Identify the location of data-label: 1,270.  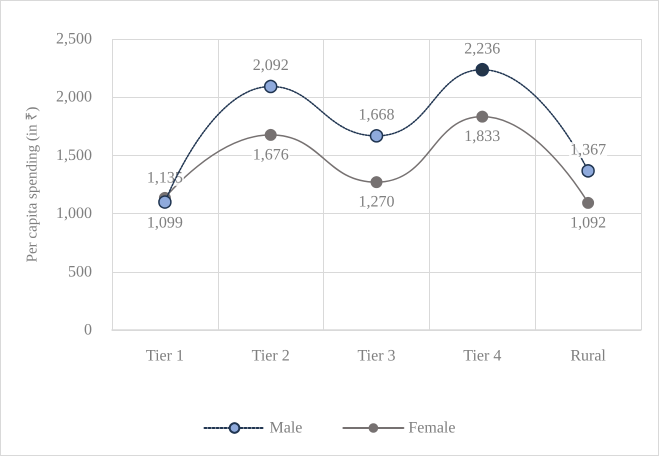
(376, 202).